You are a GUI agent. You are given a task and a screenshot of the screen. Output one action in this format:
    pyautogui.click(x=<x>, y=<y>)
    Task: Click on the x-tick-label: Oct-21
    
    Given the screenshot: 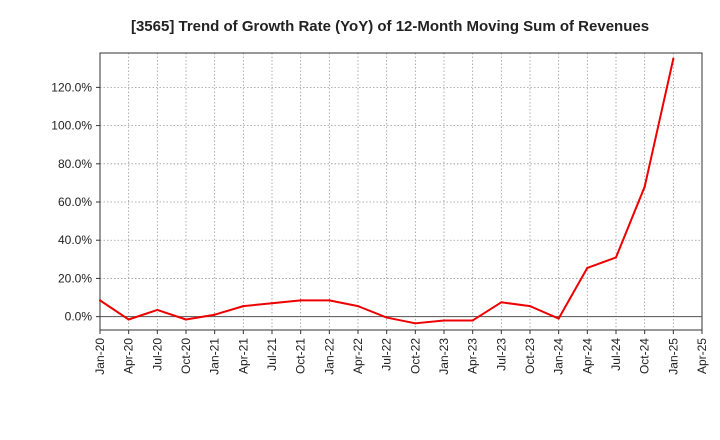 What is the action you would take?
    pyautogui.click(x=301, y=356)
    